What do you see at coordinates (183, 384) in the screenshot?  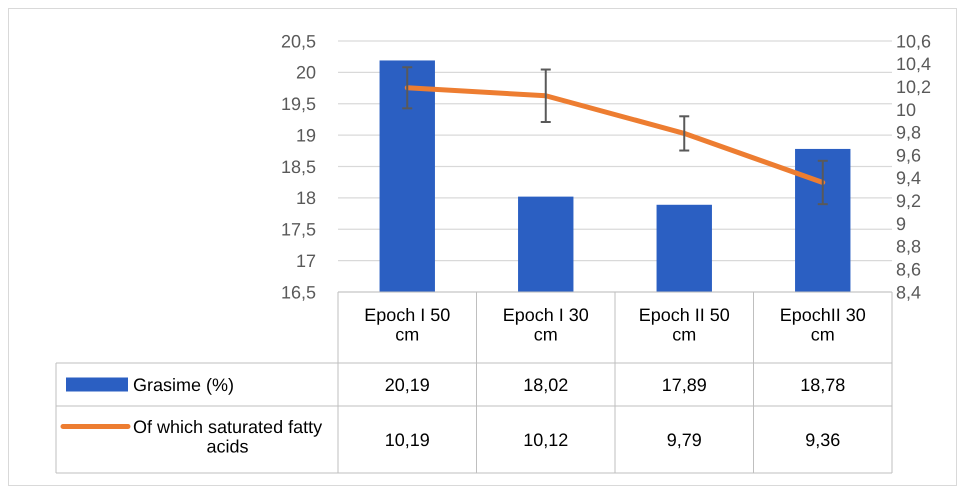 I see `legend-label: Grasime (%)` at bounding box center [183, 384].